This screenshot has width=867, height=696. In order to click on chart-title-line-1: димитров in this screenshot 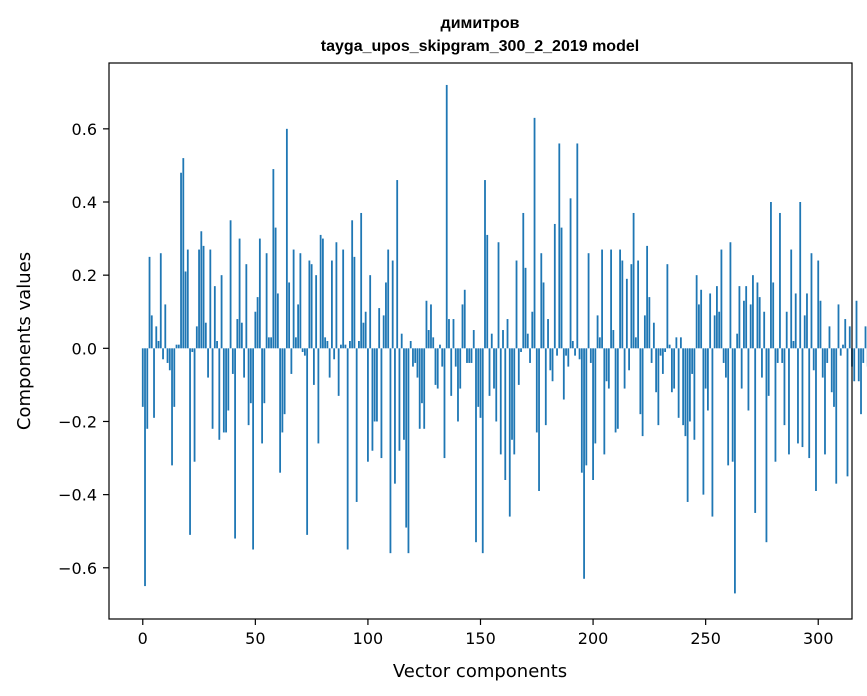, I will do `click(480, 23)`.